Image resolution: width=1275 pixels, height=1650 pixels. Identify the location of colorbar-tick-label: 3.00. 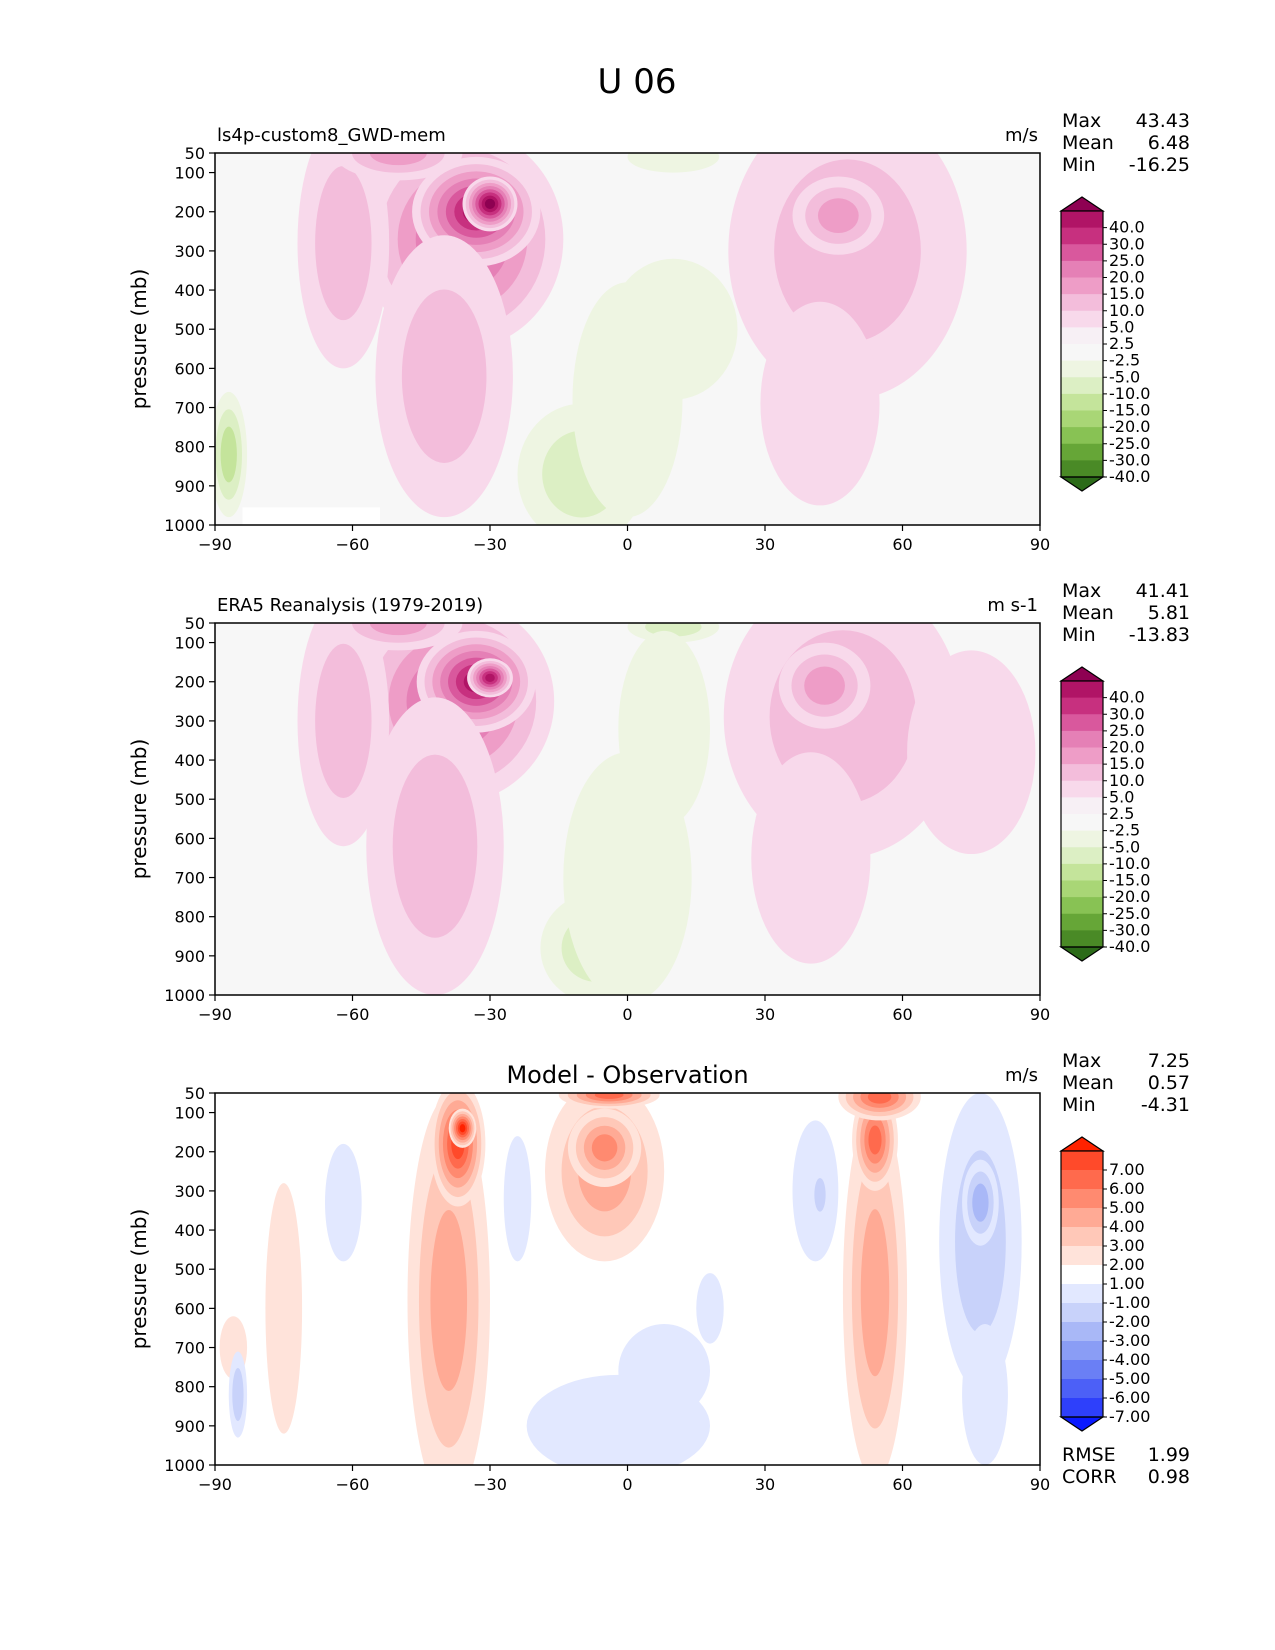
(1127, 1245).